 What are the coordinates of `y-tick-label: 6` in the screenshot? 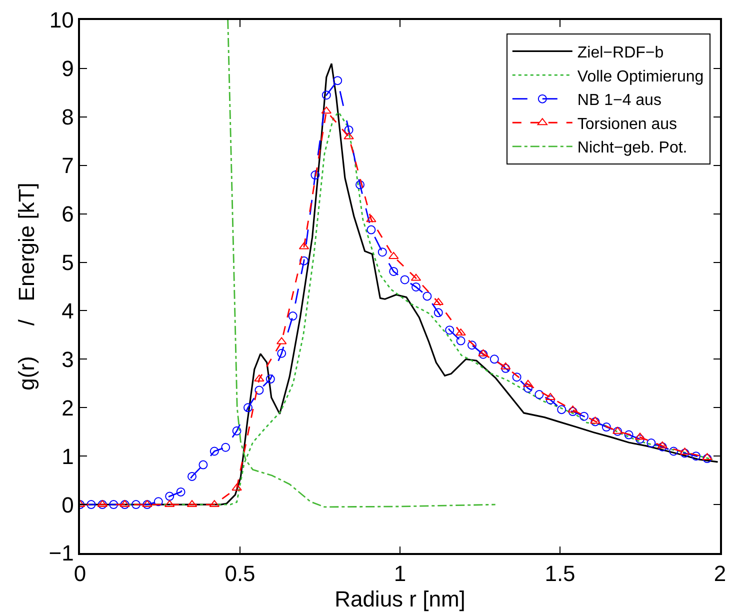 It's located at (68, 214).